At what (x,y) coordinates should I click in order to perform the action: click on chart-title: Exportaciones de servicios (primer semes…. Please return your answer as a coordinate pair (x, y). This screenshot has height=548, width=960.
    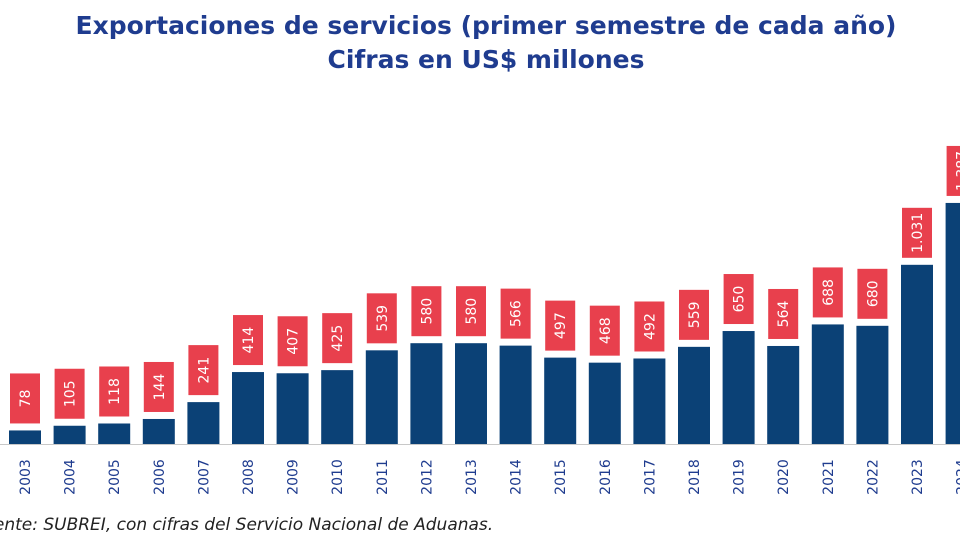
    Looking at the image, I should click on (486, 25).